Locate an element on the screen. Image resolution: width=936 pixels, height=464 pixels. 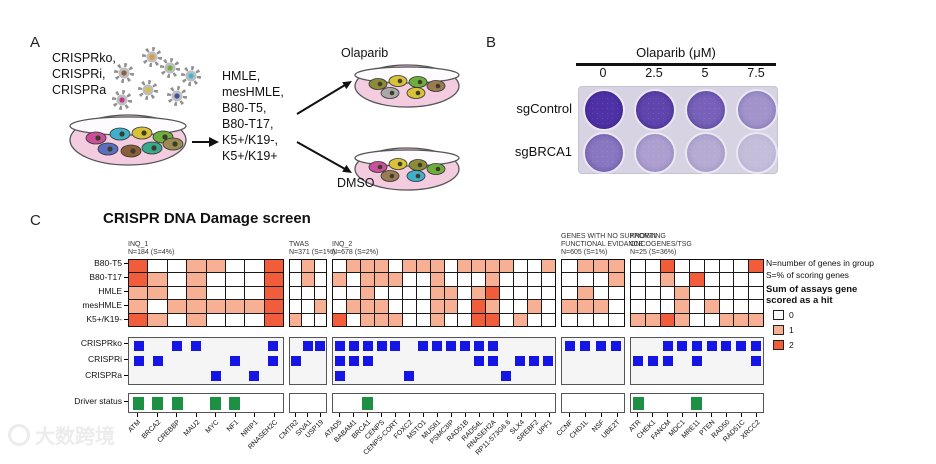
cell-line-row-label: HMLE is located at coordinates (73, 291).